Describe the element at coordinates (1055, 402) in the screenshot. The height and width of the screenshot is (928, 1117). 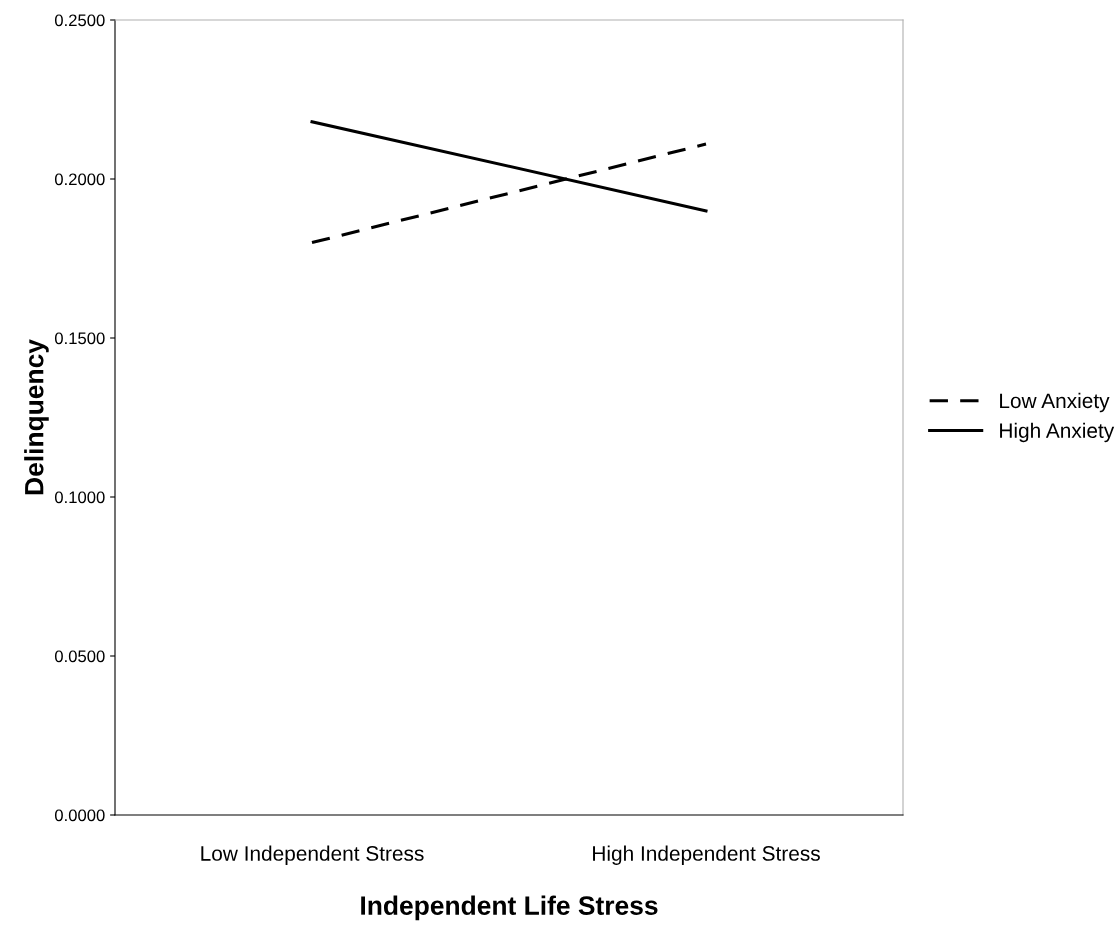
I see `legend-label: Low Anxiety` at that location.